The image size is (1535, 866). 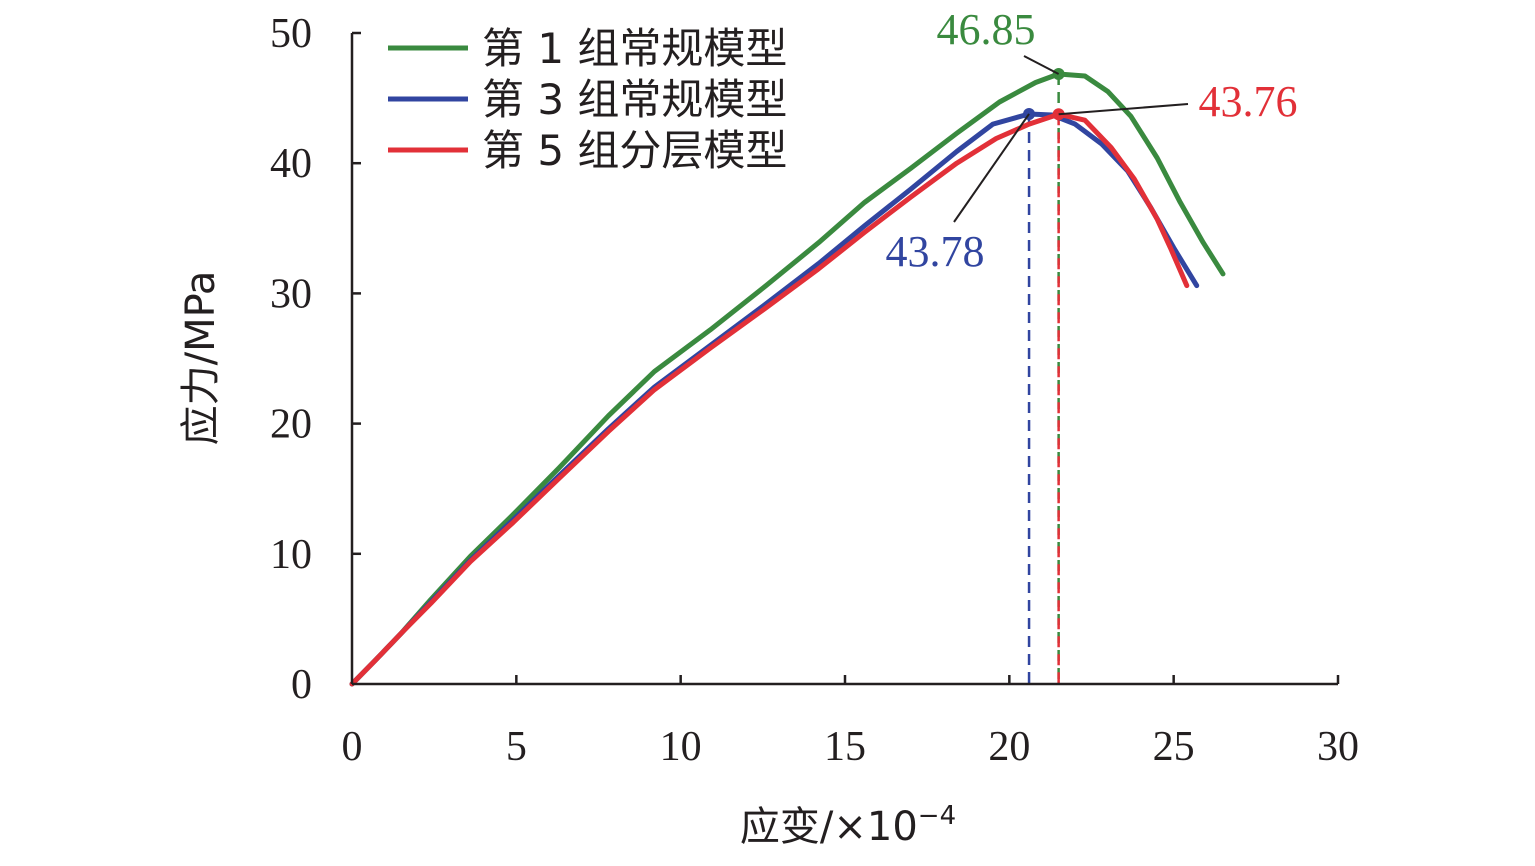 I want to click on peak-value-label: 46.85, so click(x=986, y=29).